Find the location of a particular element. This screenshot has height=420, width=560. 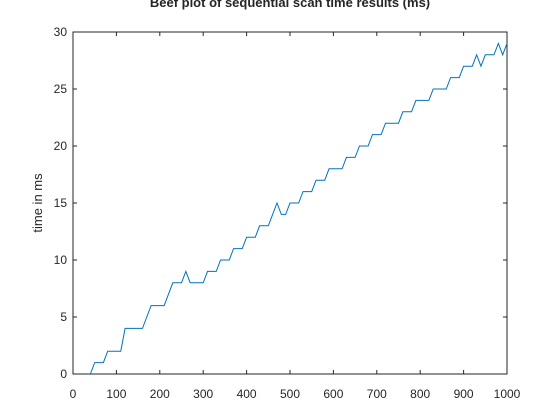

y-tick-label: 25 is located at coordinates (61, 89).